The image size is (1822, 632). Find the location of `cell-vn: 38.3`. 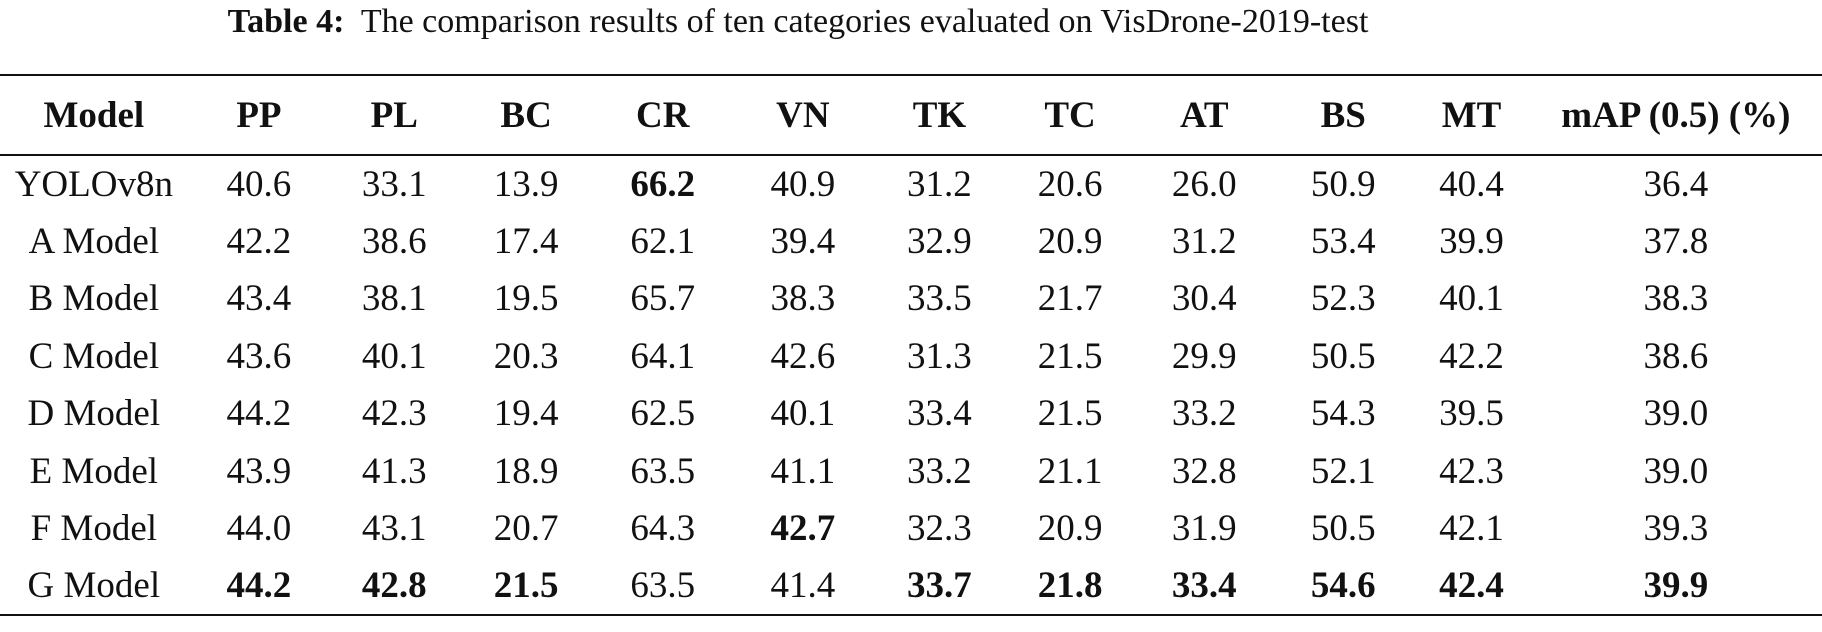

cell-vn: 38.3 is located at coordinates (803, 299).